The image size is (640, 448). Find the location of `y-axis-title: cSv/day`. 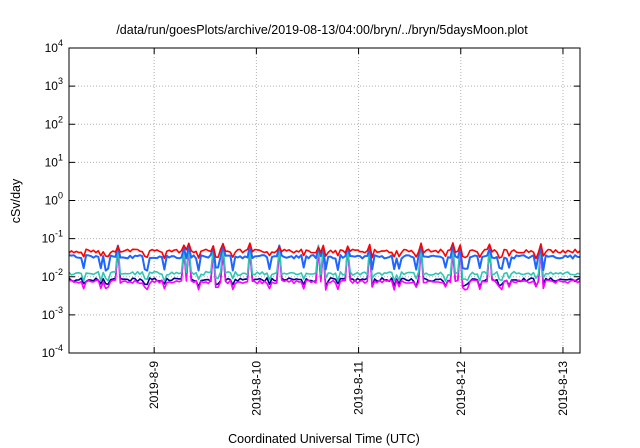

y-axis-title: cSv/day is located at coordinates (16, 200).